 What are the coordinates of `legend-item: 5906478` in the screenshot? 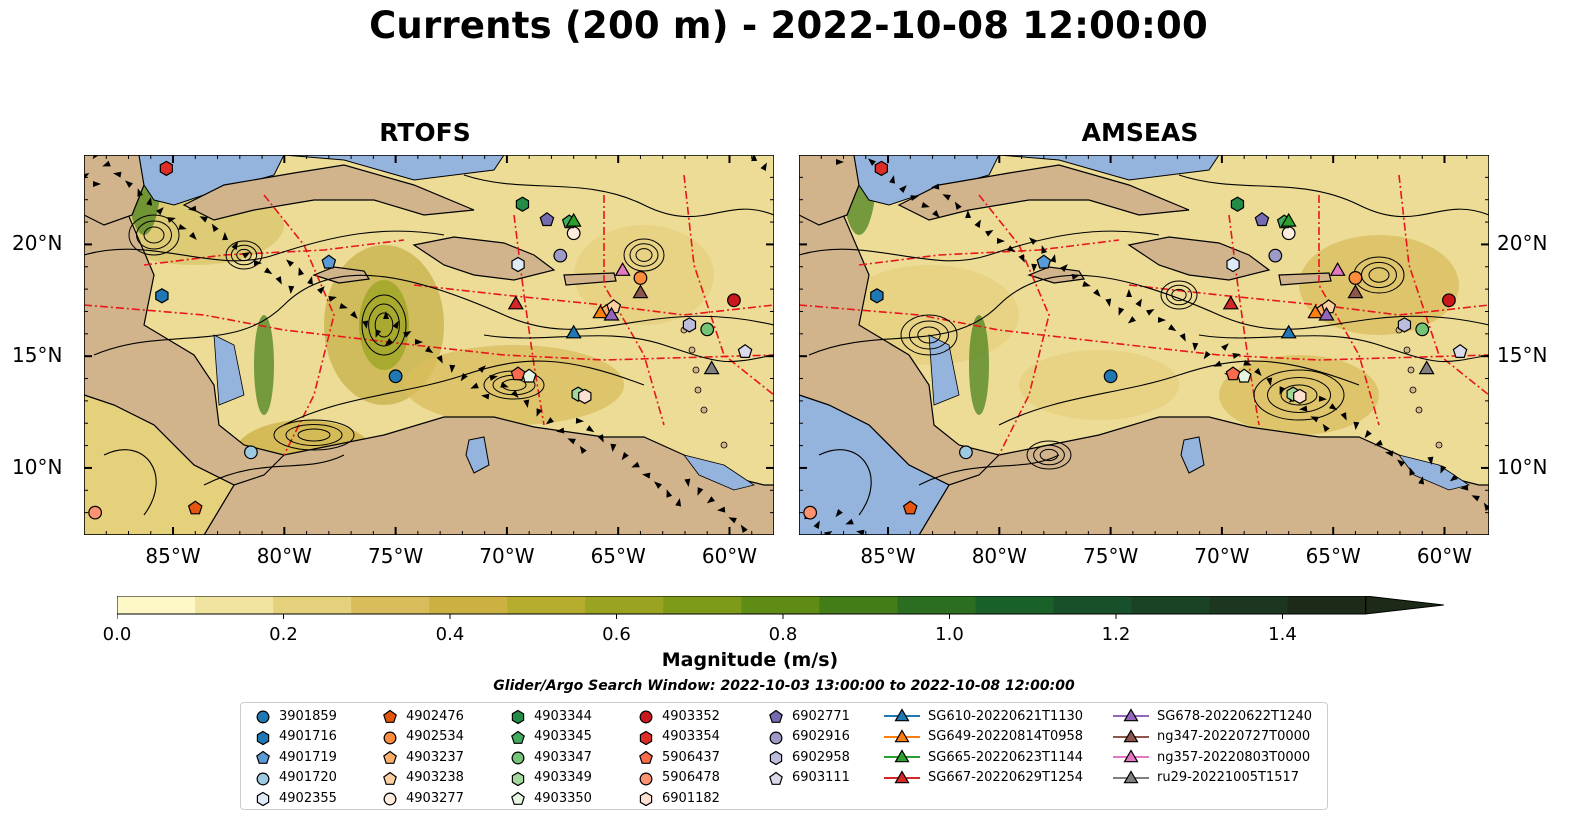 It's located at (679, 778).